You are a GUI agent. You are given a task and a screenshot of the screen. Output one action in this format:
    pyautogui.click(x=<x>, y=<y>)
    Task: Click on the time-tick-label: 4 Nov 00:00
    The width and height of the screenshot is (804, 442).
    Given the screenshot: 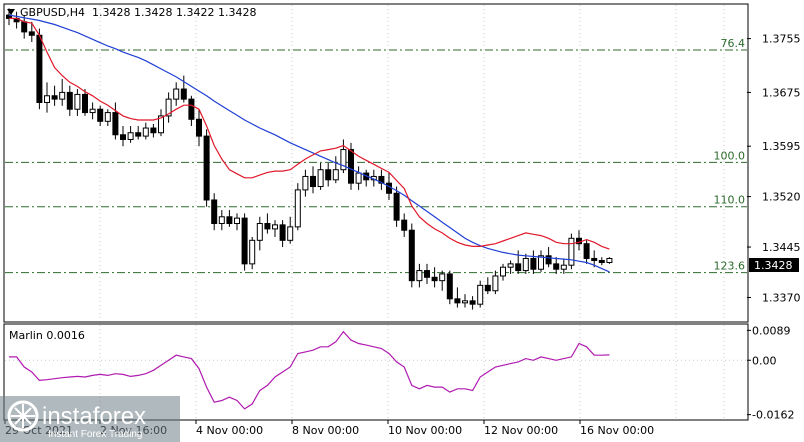 What is the action you would take?
    pyautogui.click(x=229, y=430)
    